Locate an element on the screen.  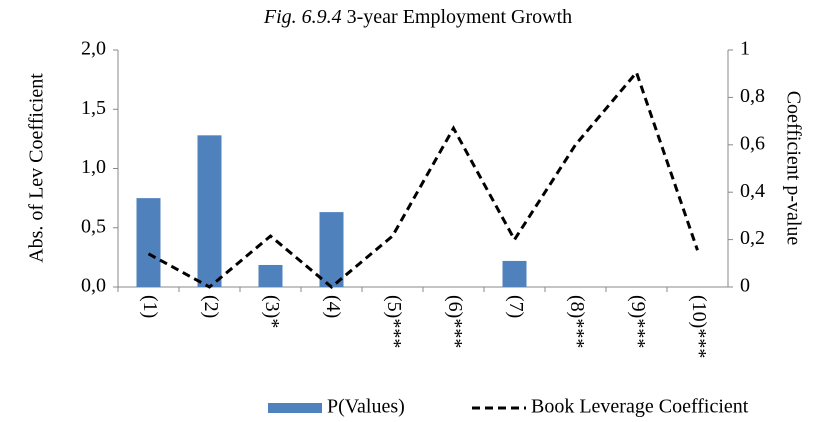
x-tick-label: (3)* is located at coordinates (272, 311).